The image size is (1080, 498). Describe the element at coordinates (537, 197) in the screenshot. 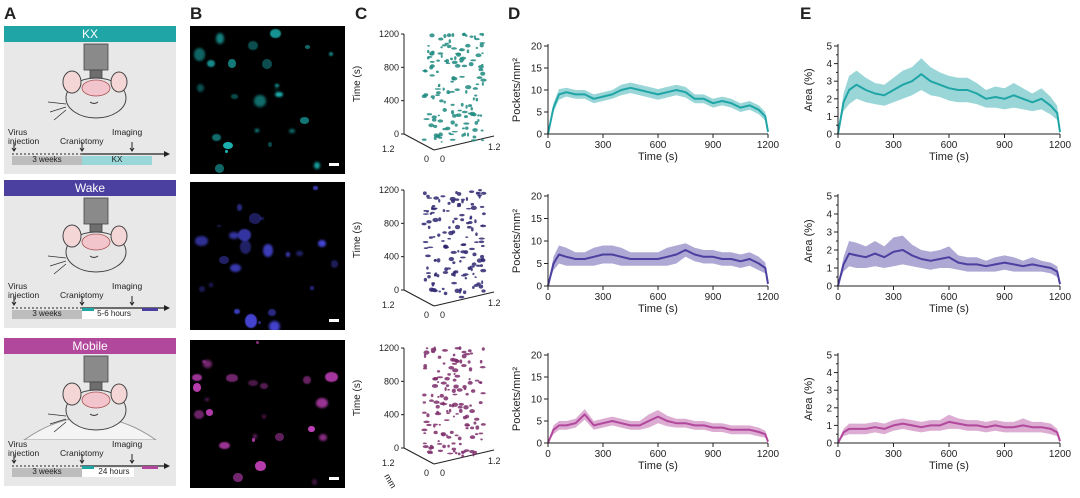

I see `y-tick-label: 20` at that location.